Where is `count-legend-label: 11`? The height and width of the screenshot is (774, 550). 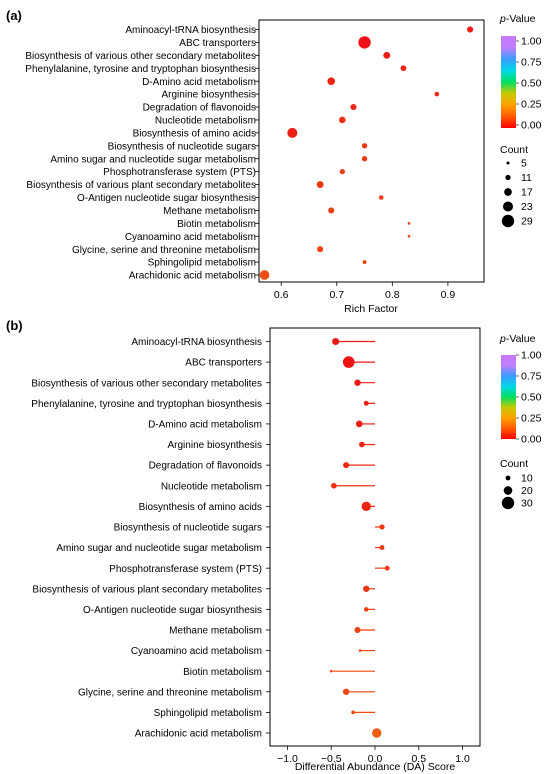 count-legend-label: 11 is located at coordinates (526, 178).